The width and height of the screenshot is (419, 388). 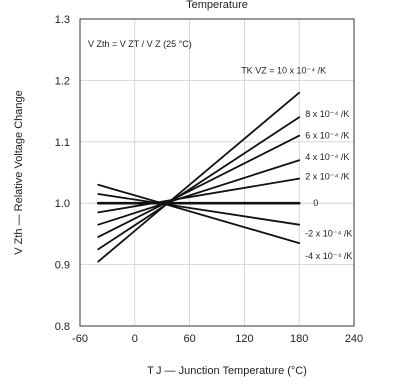 What do you see at coordinates (62, 173) in the screenshot?
I see `y-tick-labels: 0.8 0.9 1.0 1.1 1.2 1.3` at bounding box center [62, 173].